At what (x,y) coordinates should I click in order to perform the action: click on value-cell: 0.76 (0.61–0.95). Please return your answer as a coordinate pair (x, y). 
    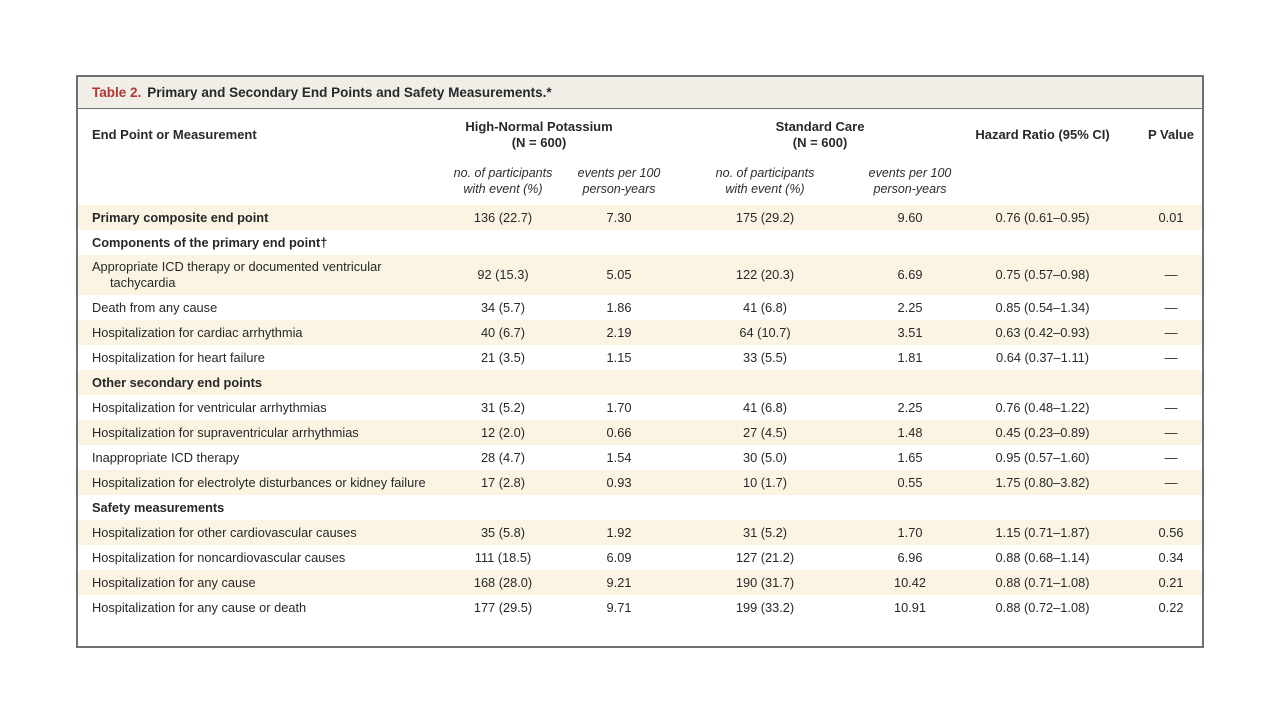
    Looking at the image, I should click on (1042, 217).